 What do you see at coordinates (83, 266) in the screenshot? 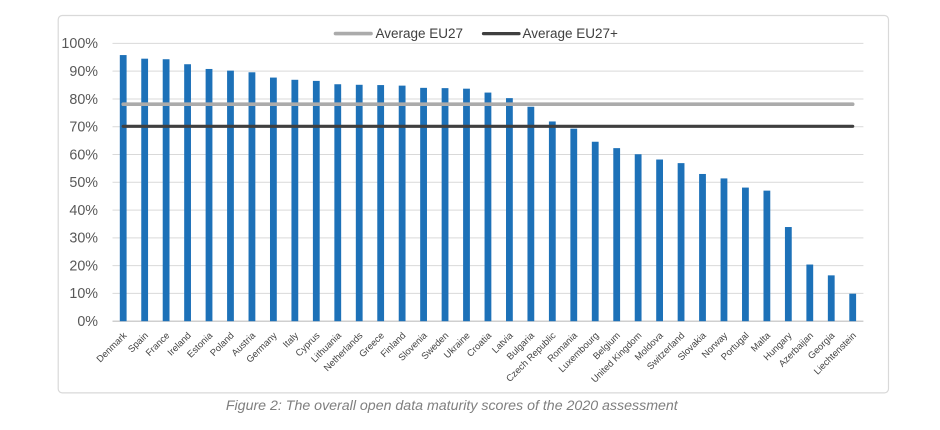
I see `svg-text: 20%` at bounding box center [83, 266].